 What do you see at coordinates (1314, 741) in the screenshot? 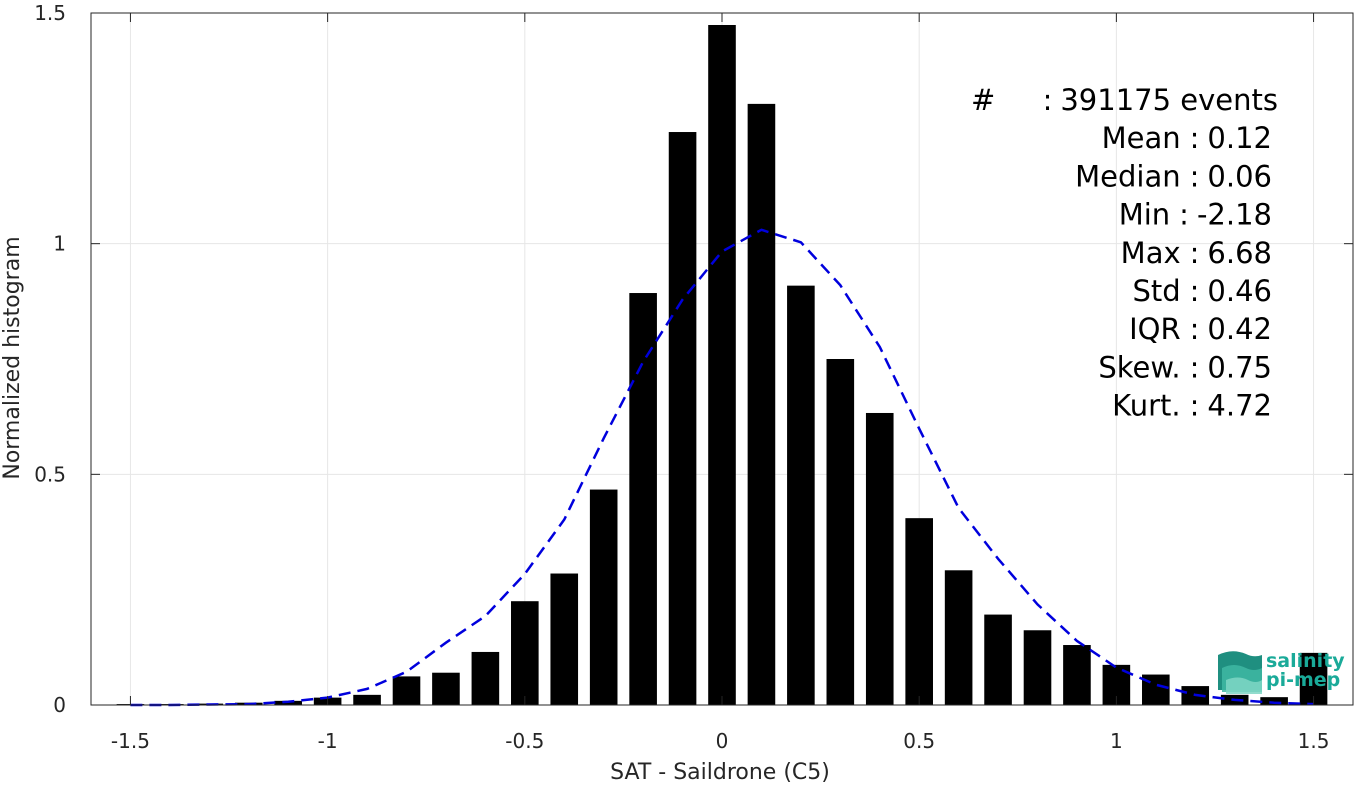
I see `x-tick-label: 1.5` at bounding box center [1314, 741].